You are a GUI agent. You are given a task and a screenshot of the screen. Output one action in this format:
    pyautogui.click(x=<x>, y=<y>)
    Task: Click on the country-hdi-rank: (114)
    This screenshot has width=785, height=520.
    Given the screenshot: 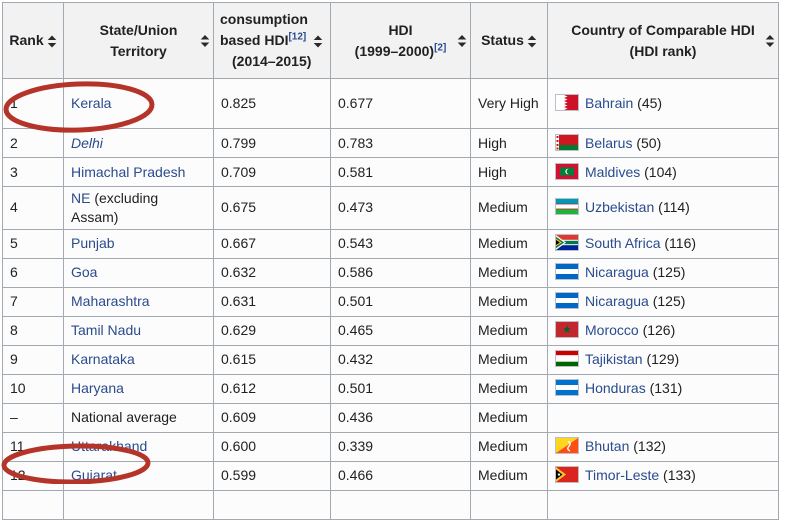 What is the action you would take?
    pyautogui.click(x=672, y=207)
    